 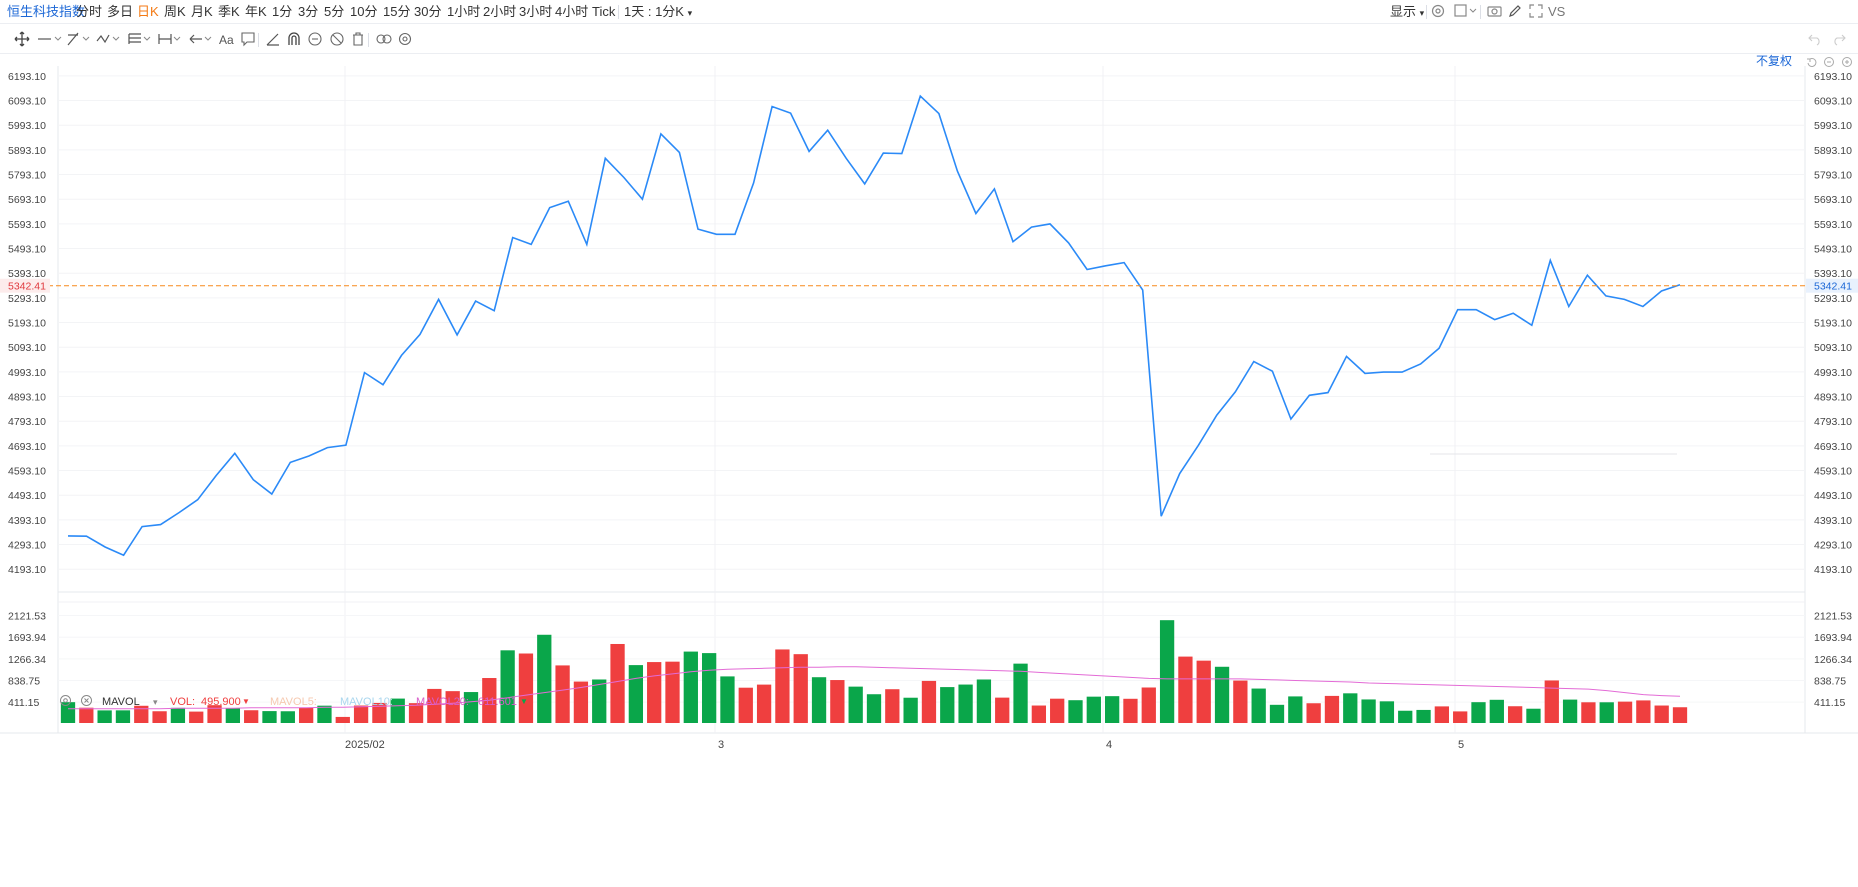 What do you see at coordinates (201, 39) in the screenshot?
I see `arrow-tool-icon` at bounding box center [201, 39].